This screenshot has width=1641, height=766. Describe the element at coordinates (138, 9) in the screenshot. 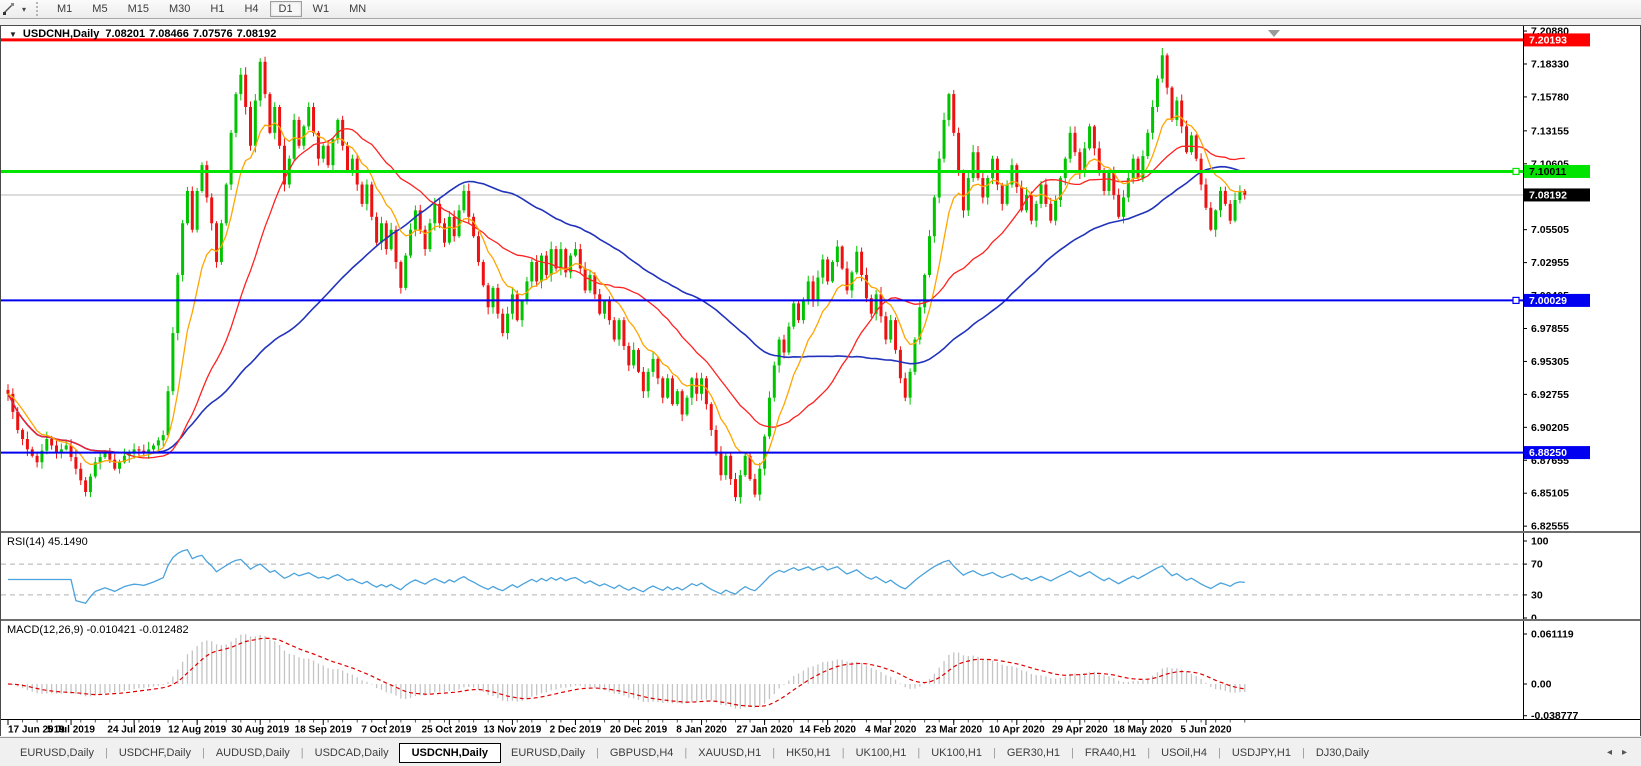

I see `timeframe-button-m15: M15` at that location.